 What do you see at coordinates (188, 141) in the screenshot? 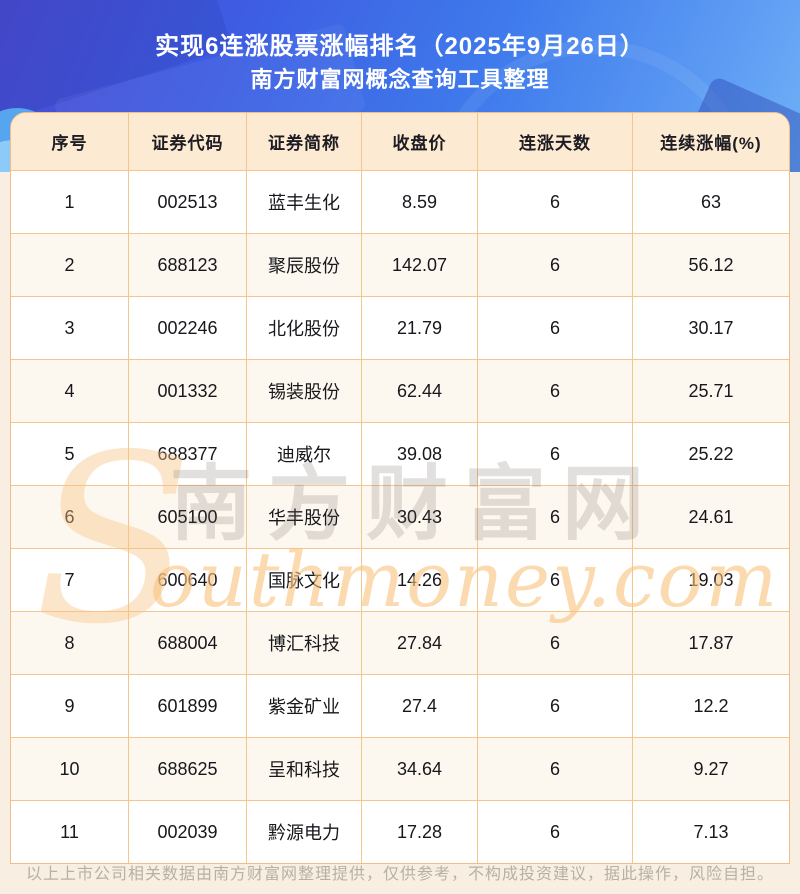
I see `header-cell: 证券代码` at bounding box center [188, 141].